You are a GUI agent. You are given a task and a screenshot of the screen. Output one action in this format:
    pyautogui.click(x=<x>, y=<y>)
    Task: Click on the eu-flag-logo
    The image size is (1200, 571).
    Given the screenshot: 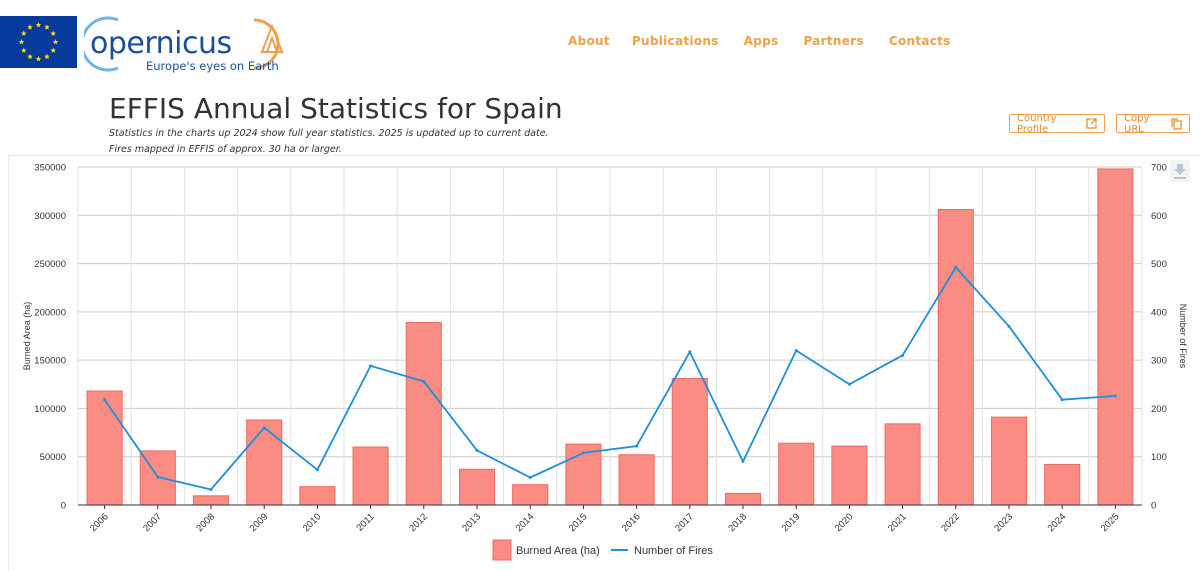 What is the action you would take?
    pyautogui.click(x=38, y=42)
    